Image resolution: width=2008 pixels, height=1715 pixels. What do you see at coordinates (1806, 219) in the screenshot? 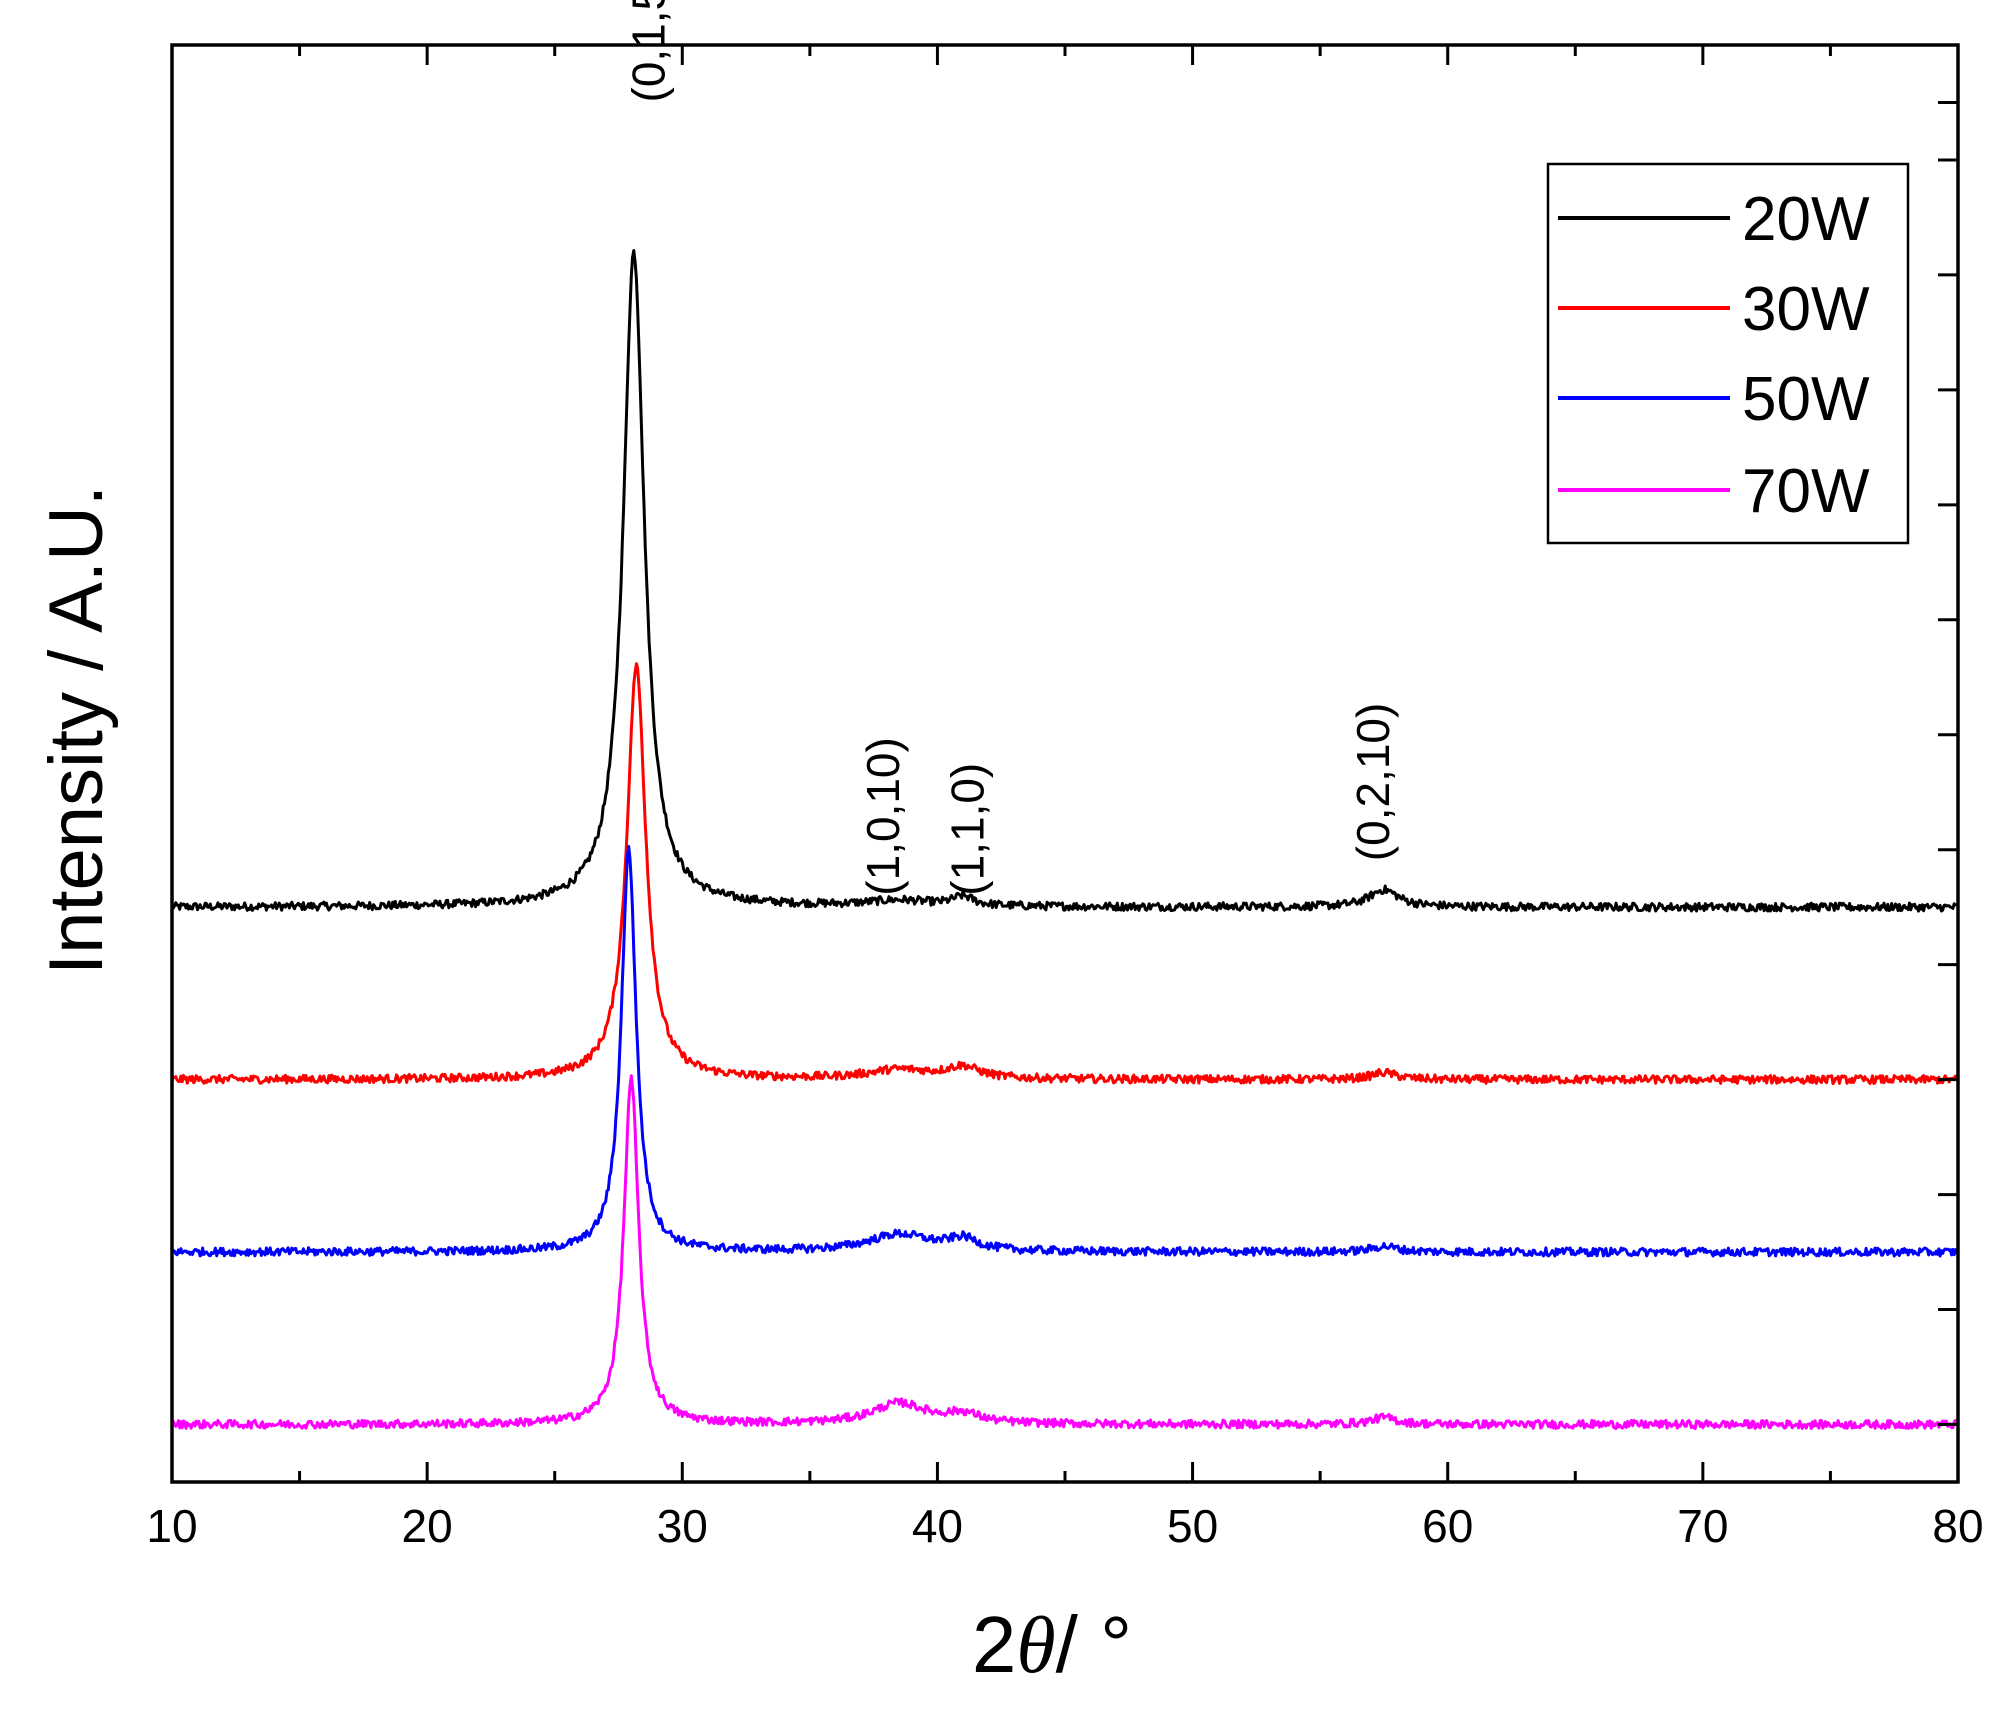
I see `legend-label-20w: 20W` at bounding box center [1806, 219].